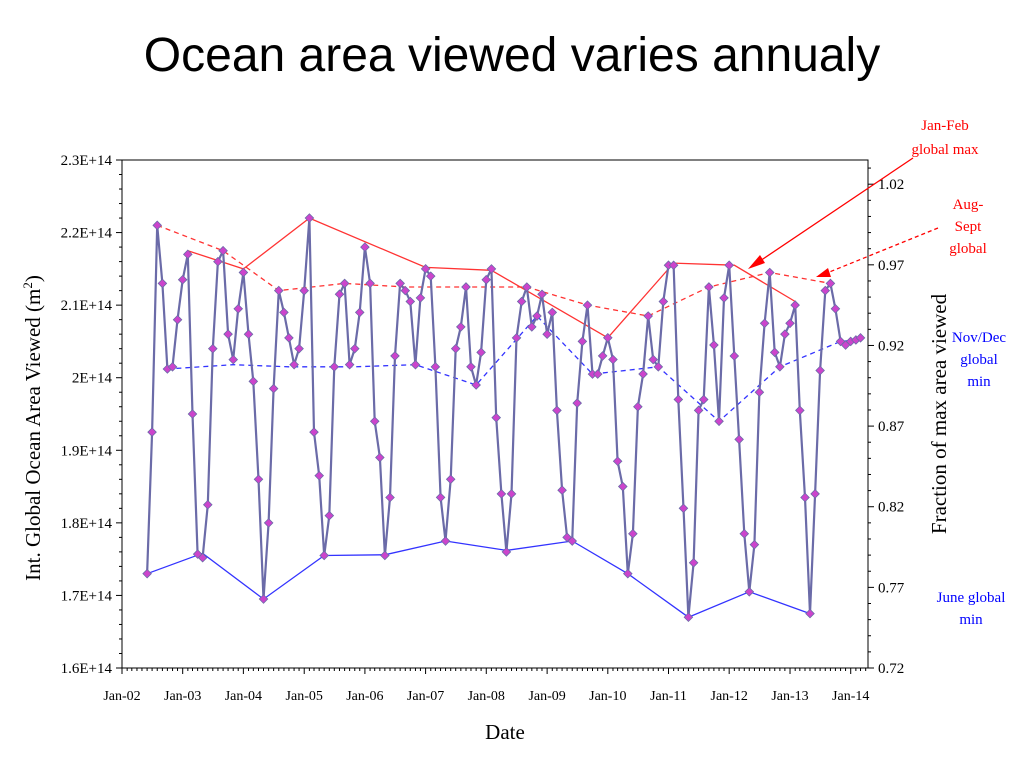  What do you see at coordinates (891, 346) in the screenshot?
I see `y2-tick-label: 0.92` at bounding box center [891, 346].